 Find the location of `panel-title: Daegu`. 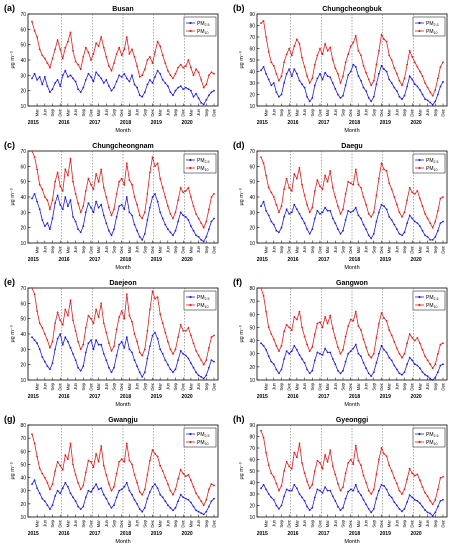

panel-title: Daegu is located at coordinates (351, 146).